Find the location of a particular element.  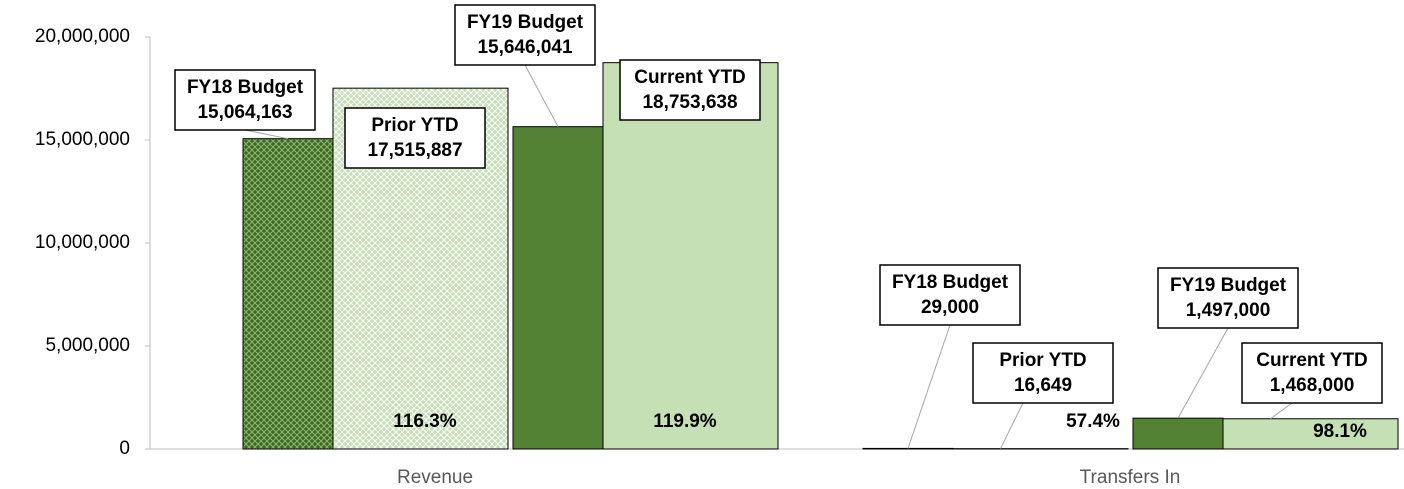

data-label: 15,064,163 is located at coordinates (244, 112).